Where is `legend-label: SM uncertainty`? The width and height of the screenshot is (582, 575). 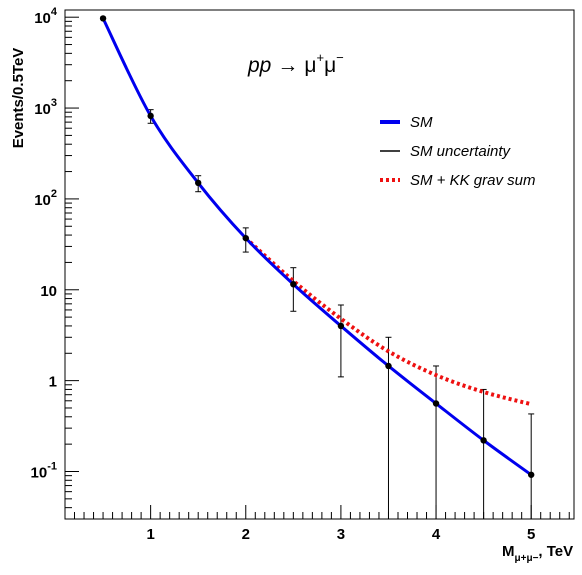
legend-label: SM uncertainty is located at coordinates (461, 151).